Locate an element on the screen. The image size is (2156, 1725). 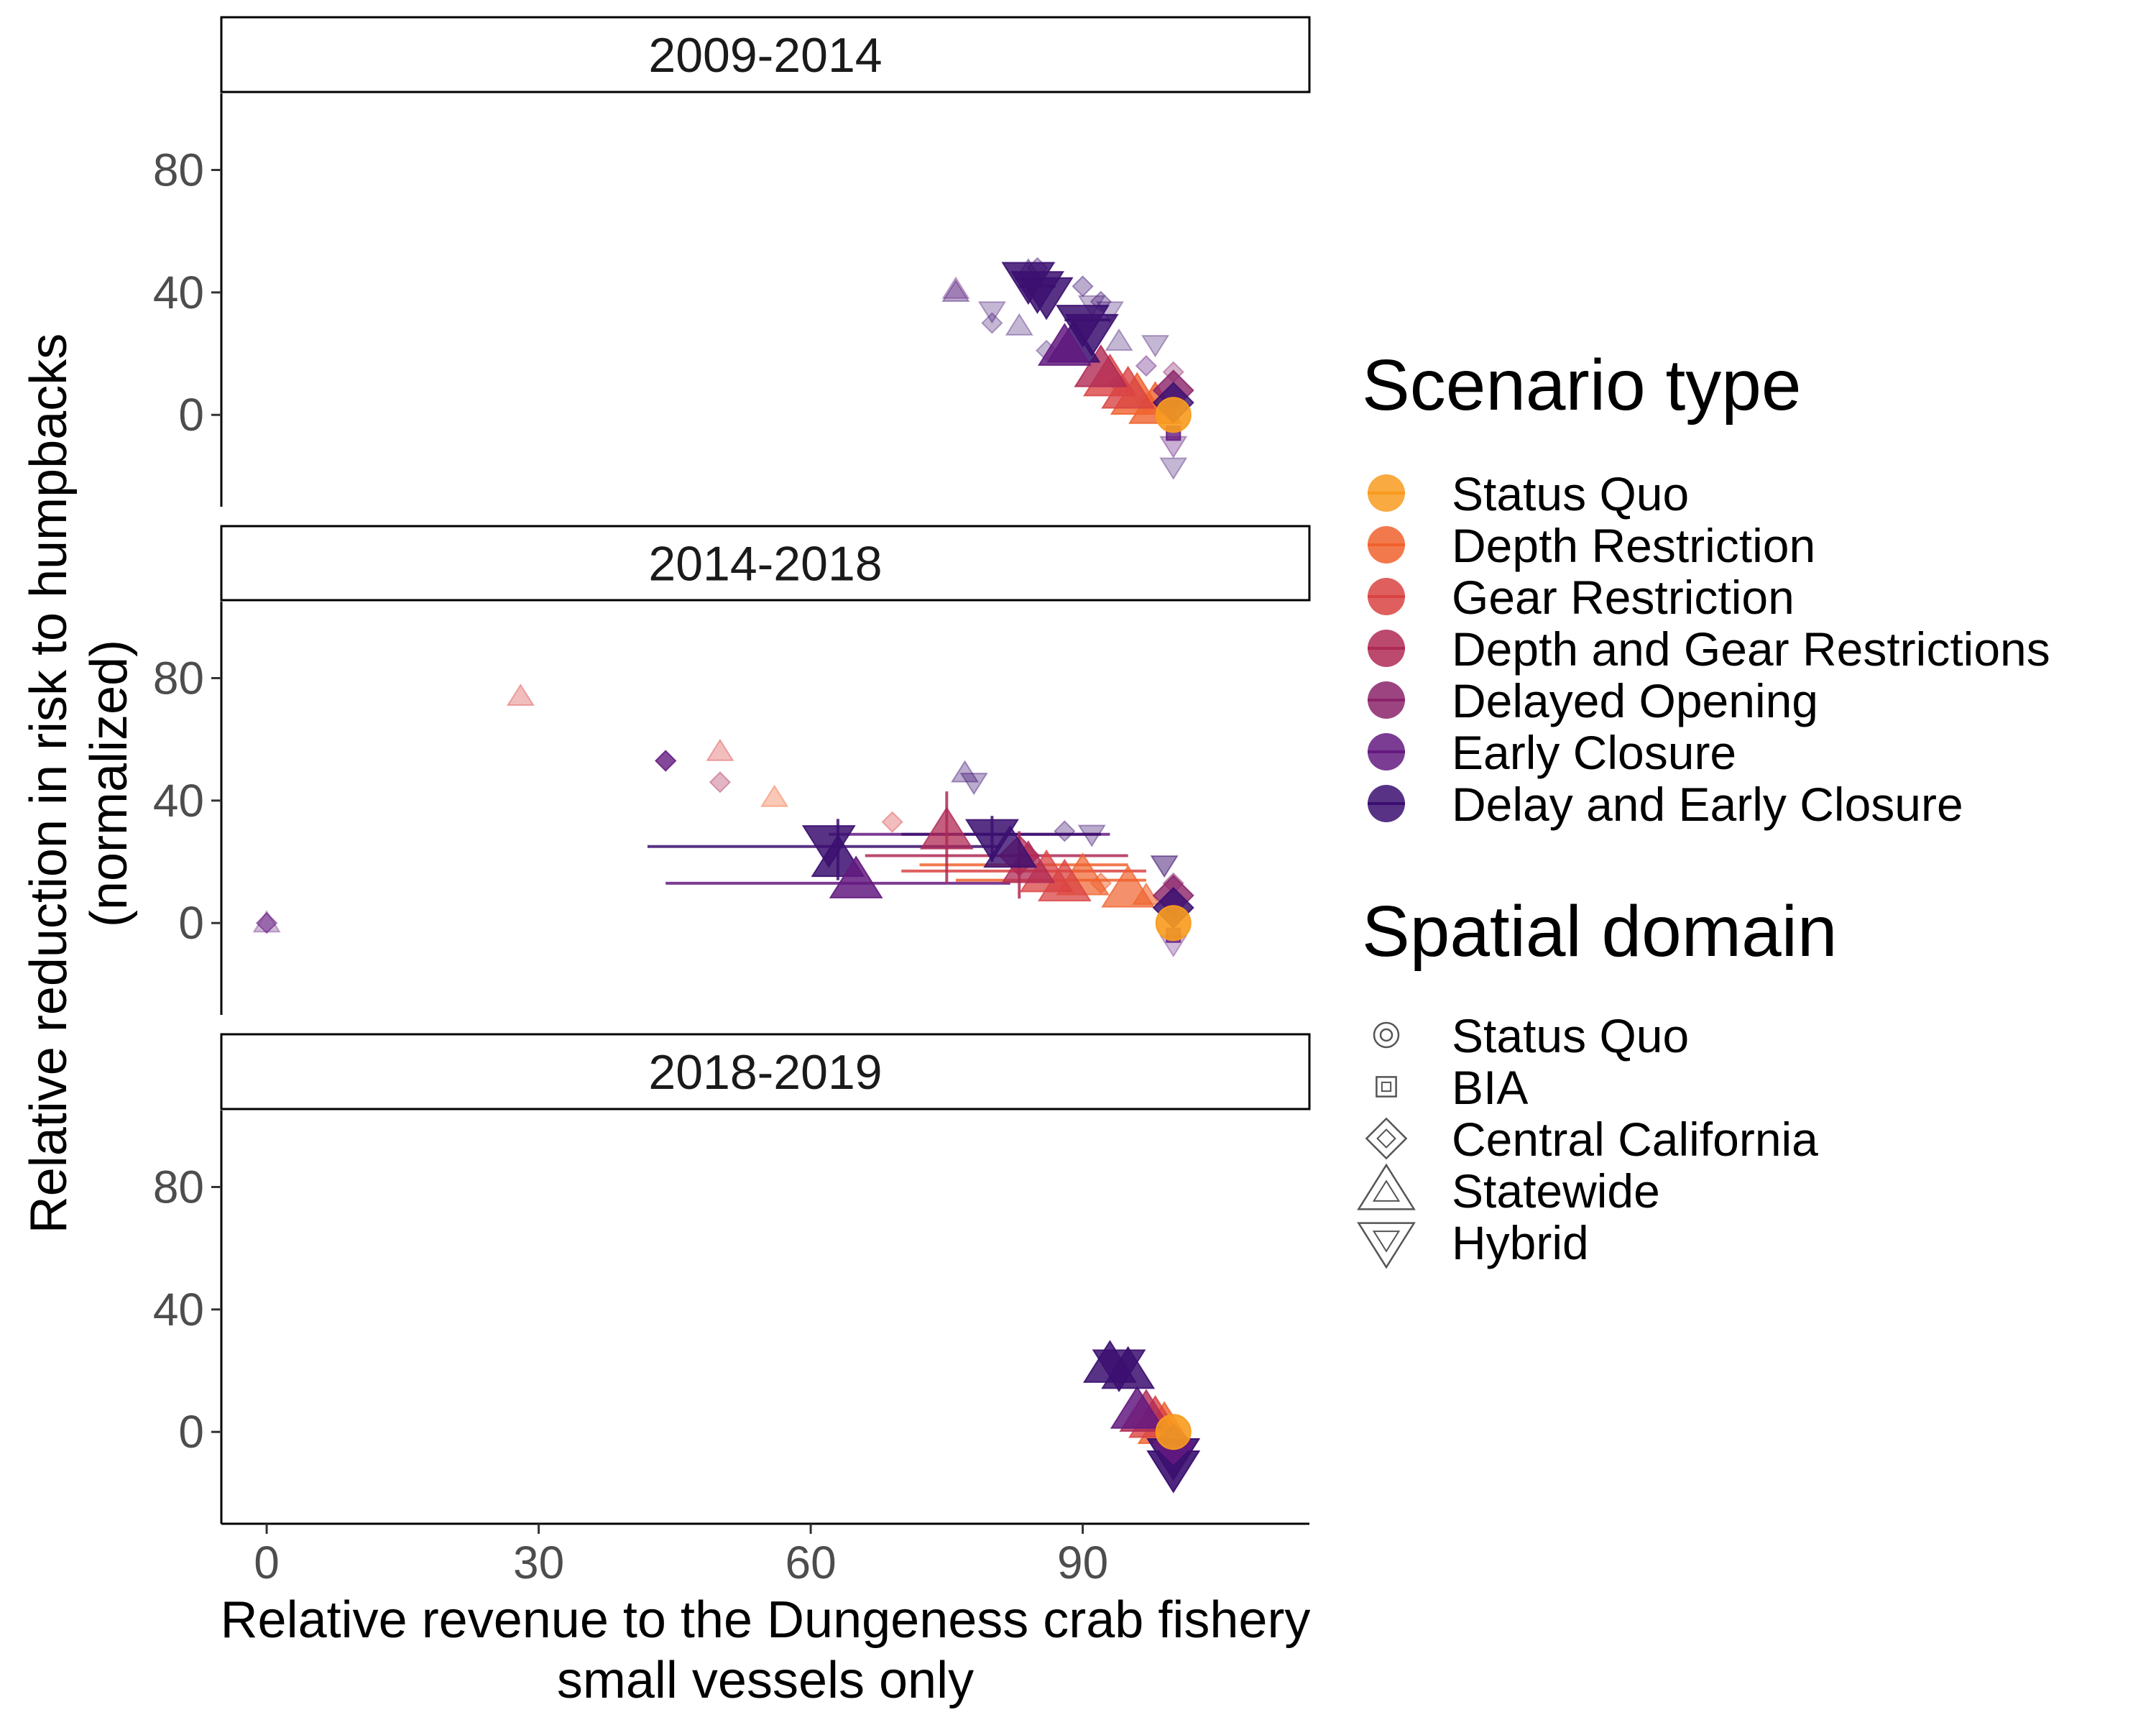
y-axis-title-line2: (normalized) is located at coordinates (109, 783).